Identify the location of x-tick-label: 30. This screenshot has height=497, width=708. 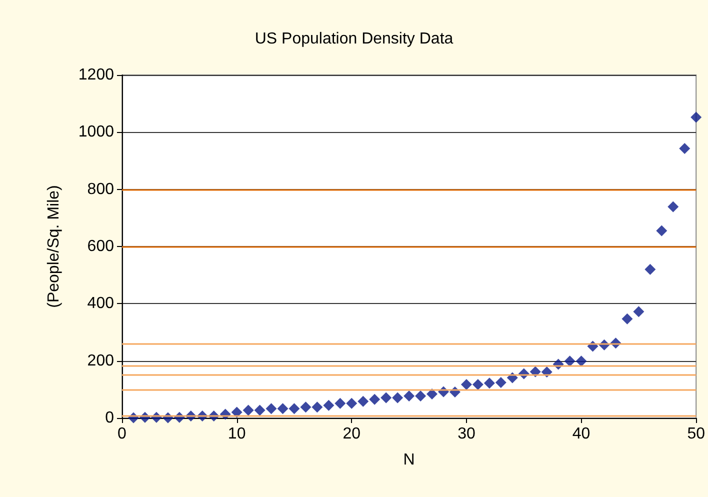
(467, 434).